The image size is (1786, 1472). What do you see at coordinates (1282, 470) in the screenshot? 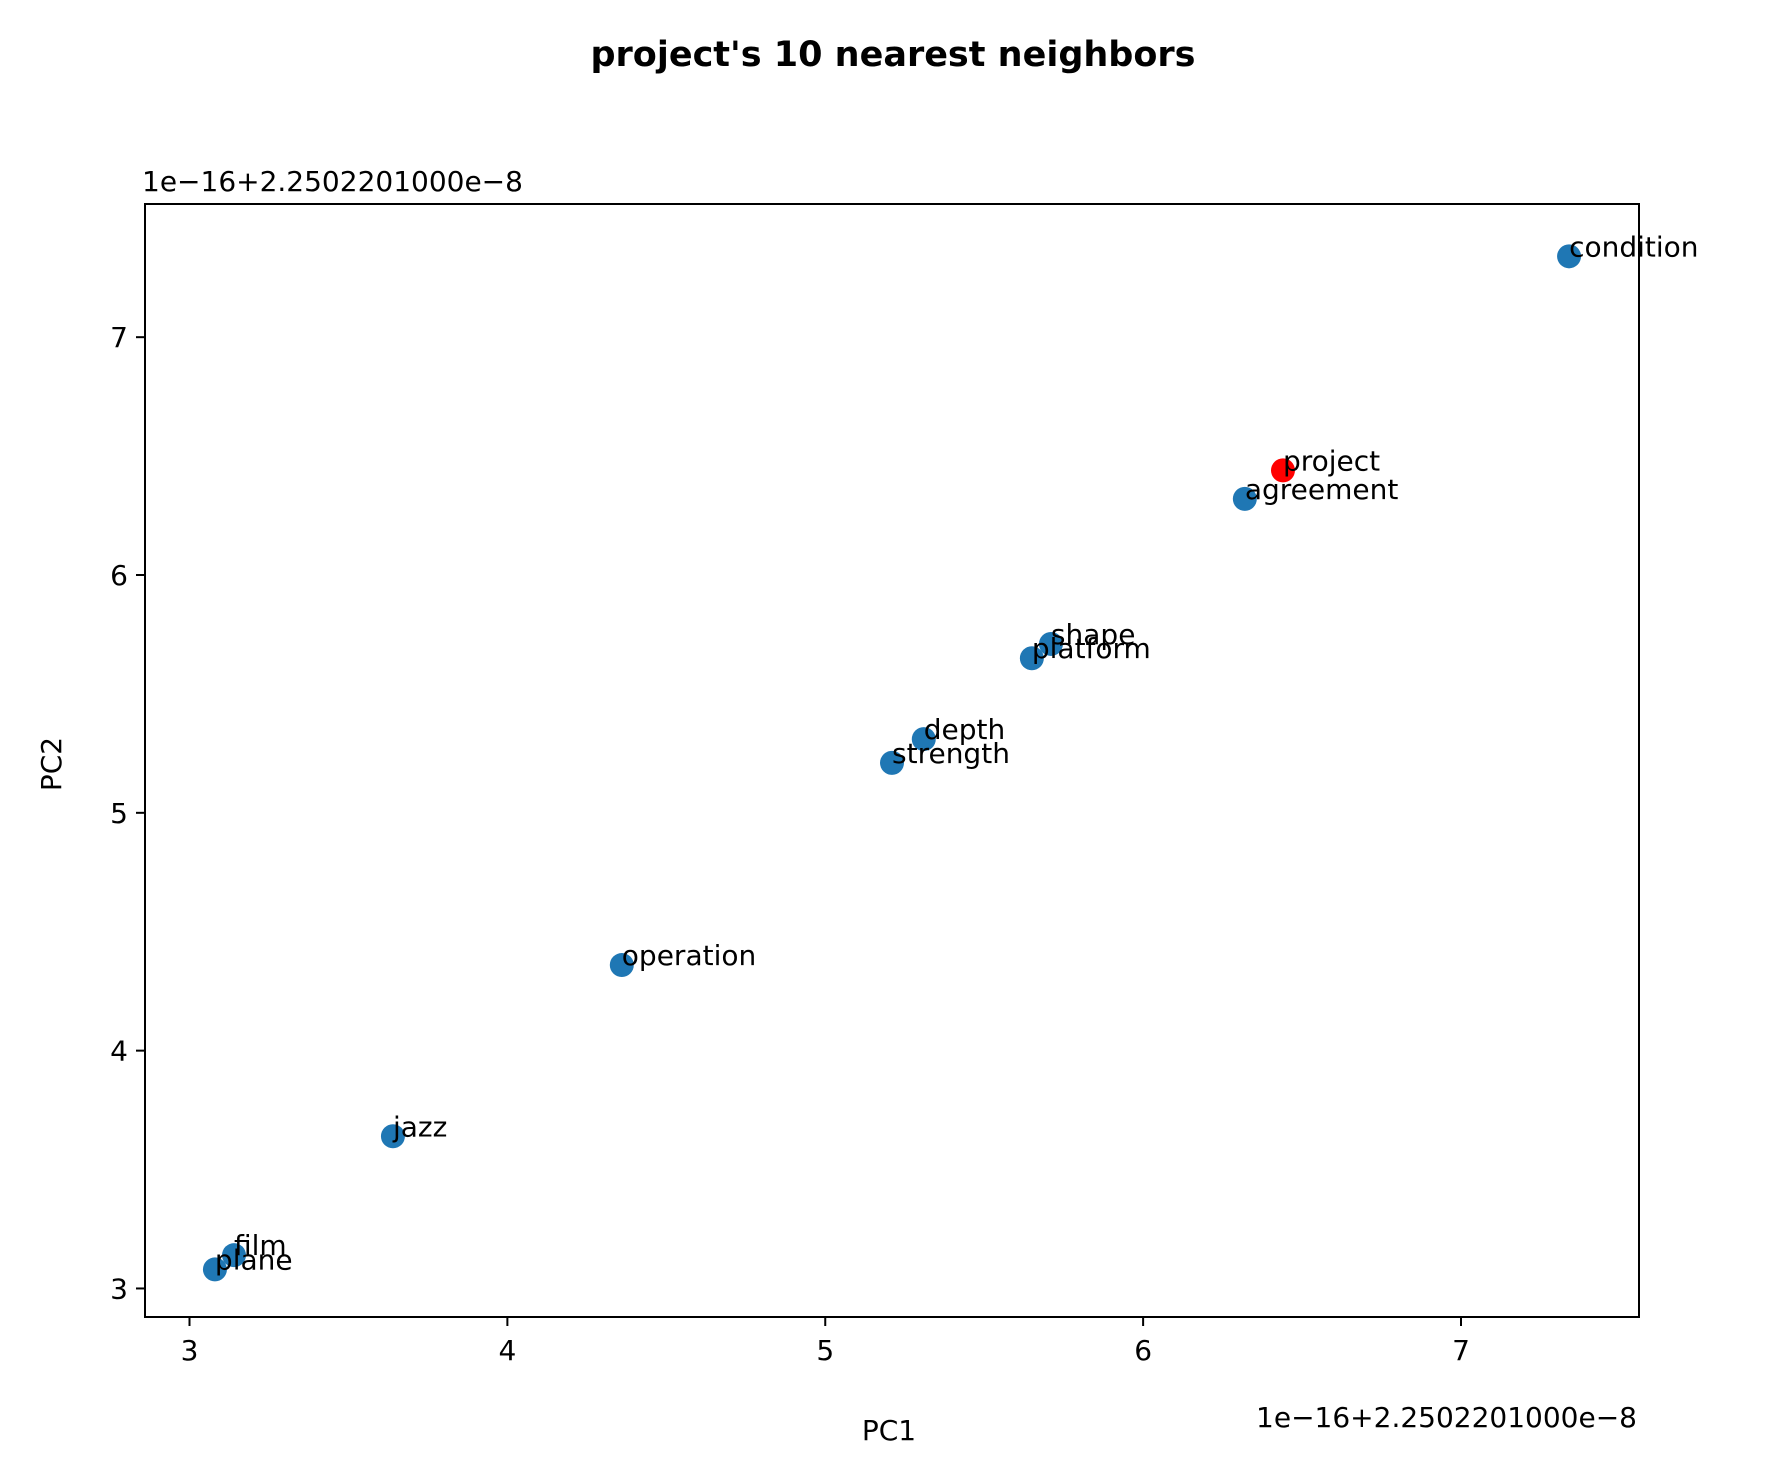
I see `query-point` at bounding box center [1282, 470].